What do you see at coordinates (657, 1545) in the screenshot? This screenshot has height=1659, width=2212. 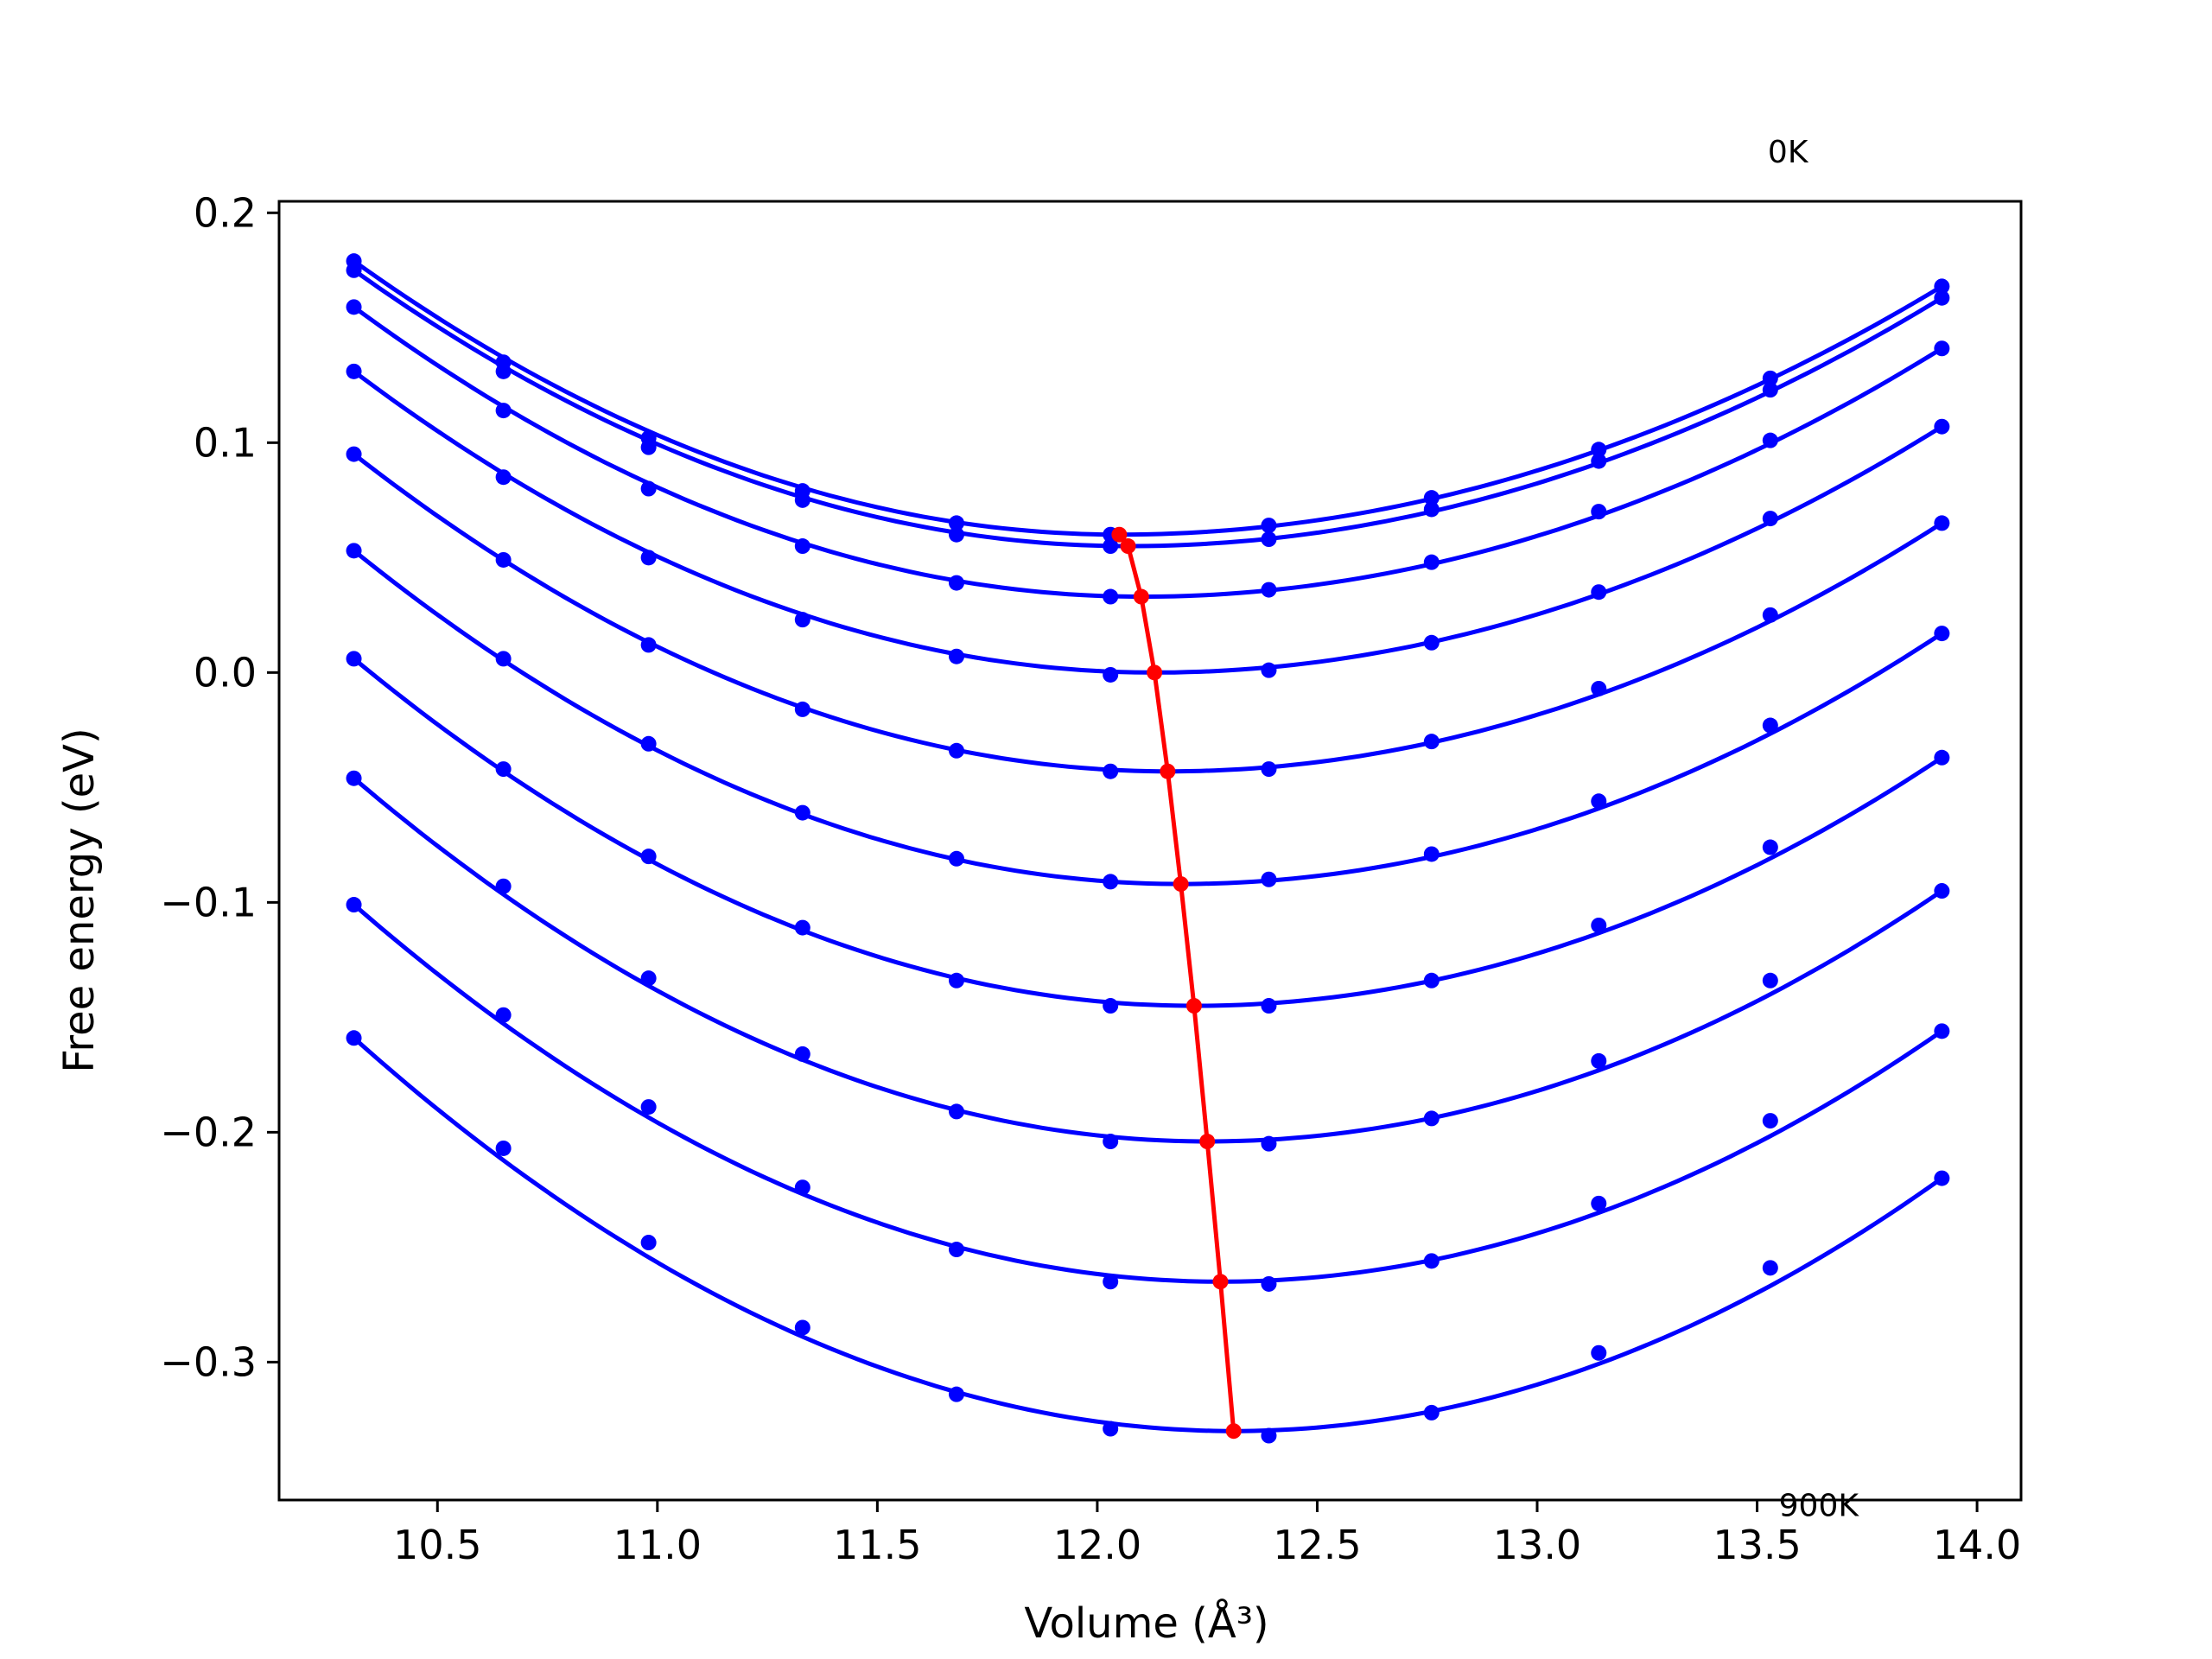 I see `x-tick-label-1: 11.0` at bounding box center [657, 1545].